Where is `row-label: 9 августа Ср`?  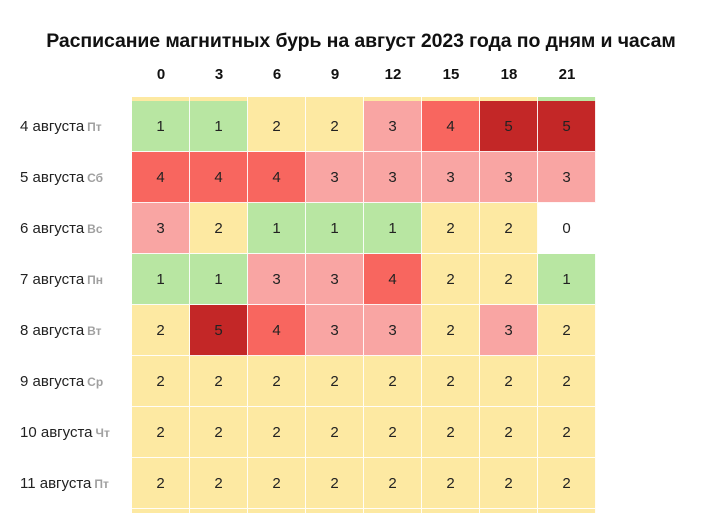 row-label: 9 августа Ср is located at coordinates (61, 381).